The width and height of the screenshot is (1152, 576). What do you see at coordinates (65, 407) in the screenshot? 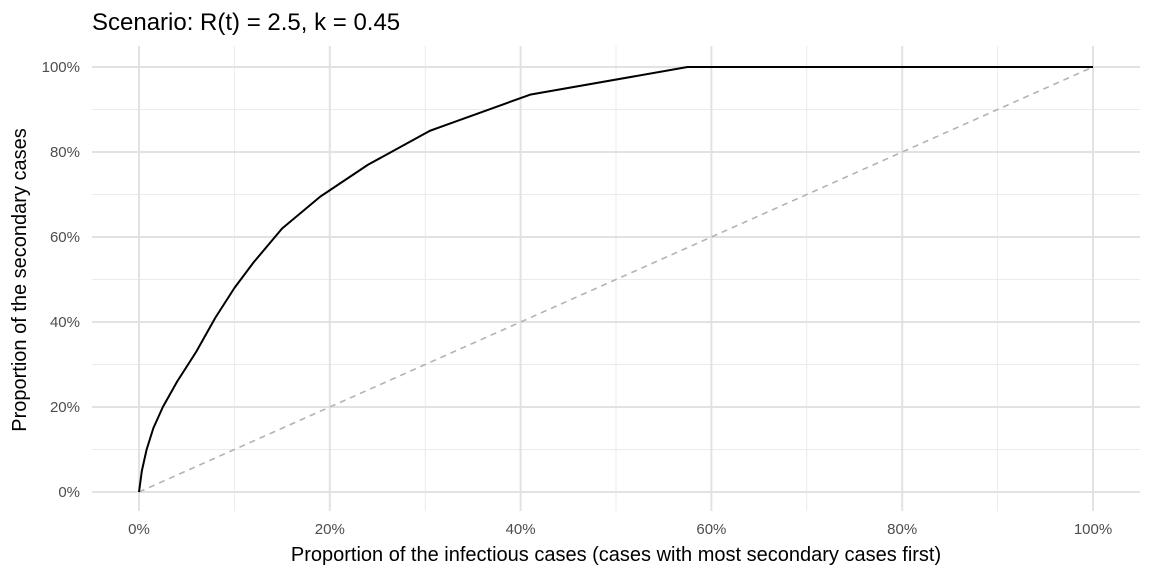
I see `y-tick-label: 20%` at bounding box center [65, 407].